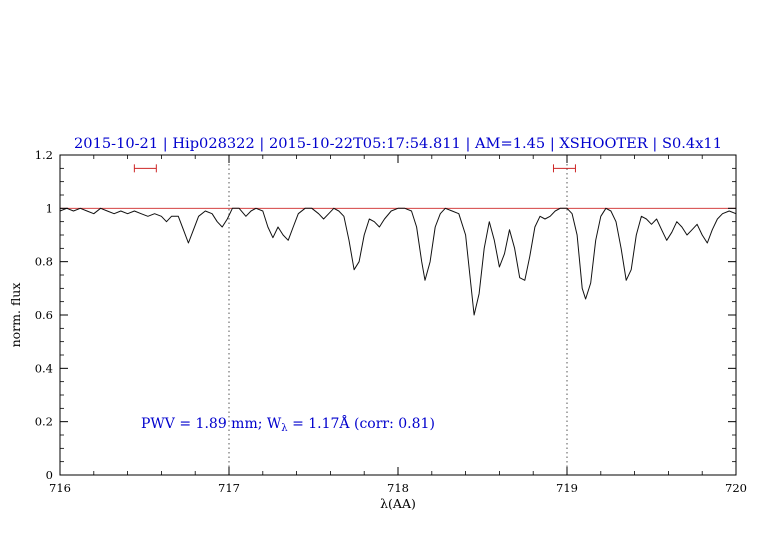 The height and width of the screenshot is (542, 782). I want to click on pwv-annotation-rest: = 1.17Å (corr: 0.81), so click(361, 423).